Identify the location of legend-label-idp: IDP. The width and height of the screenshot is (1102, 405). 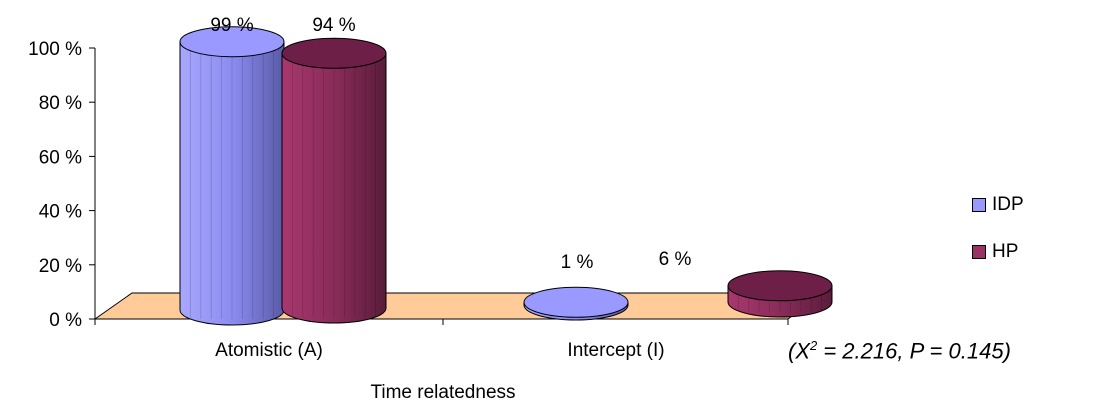
(1008, 204).